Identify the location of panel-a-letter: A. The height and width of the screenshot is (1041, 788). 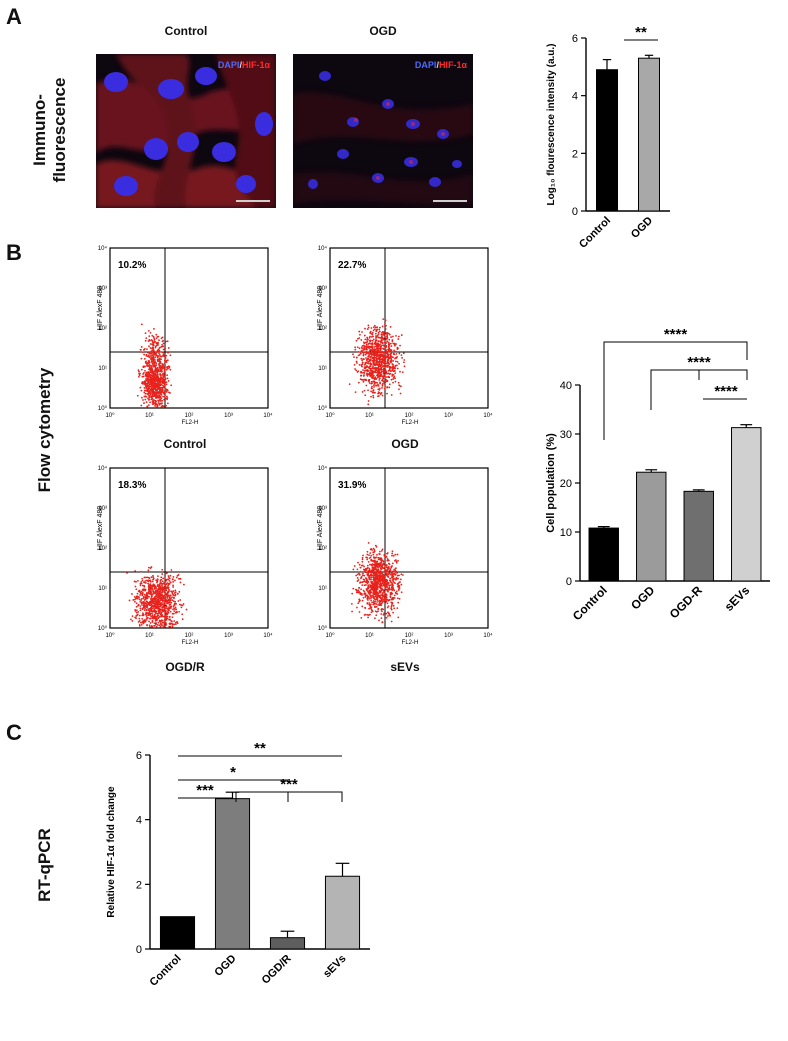
(14, 16).